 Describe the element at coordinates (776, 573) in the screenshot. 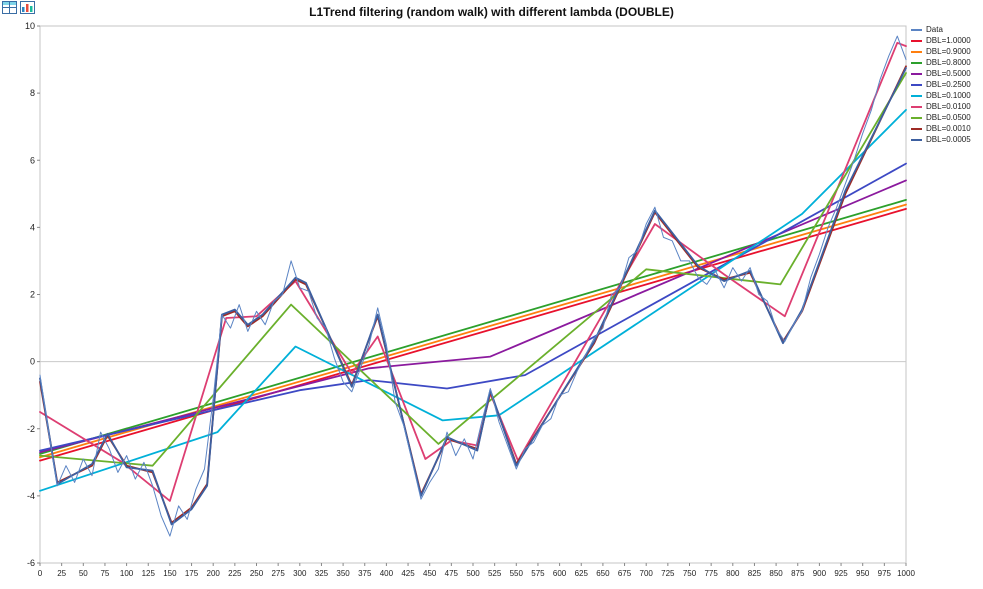

I see `x-tick-label: 850` at that location.